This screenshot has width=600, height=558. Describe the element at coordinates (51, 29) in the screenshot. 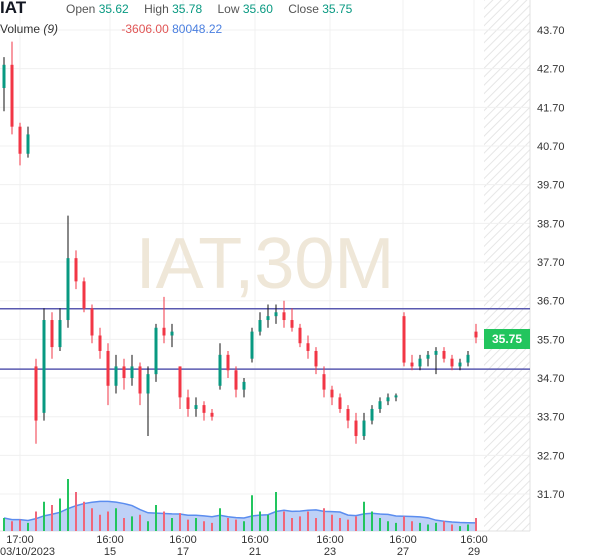

I see `volume-period: (9)` at that location.